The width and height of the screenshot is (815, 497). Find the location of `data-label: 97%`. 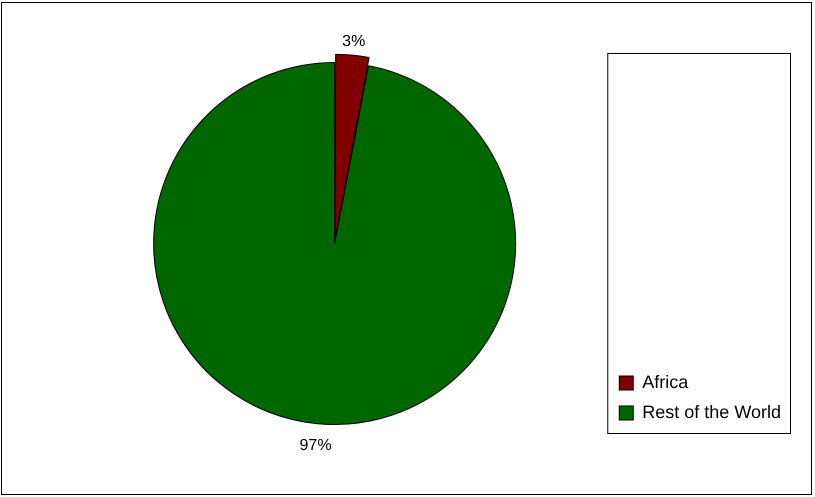

data-label: 97% is located at coordinates (316, 445).